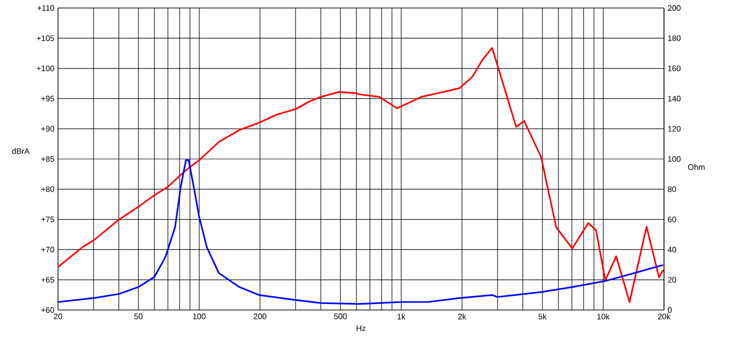  What do you see at coordinates (462, 317) in the screenshot?
I see `x-tick-label: 2k` at bounding box center [462, 317].